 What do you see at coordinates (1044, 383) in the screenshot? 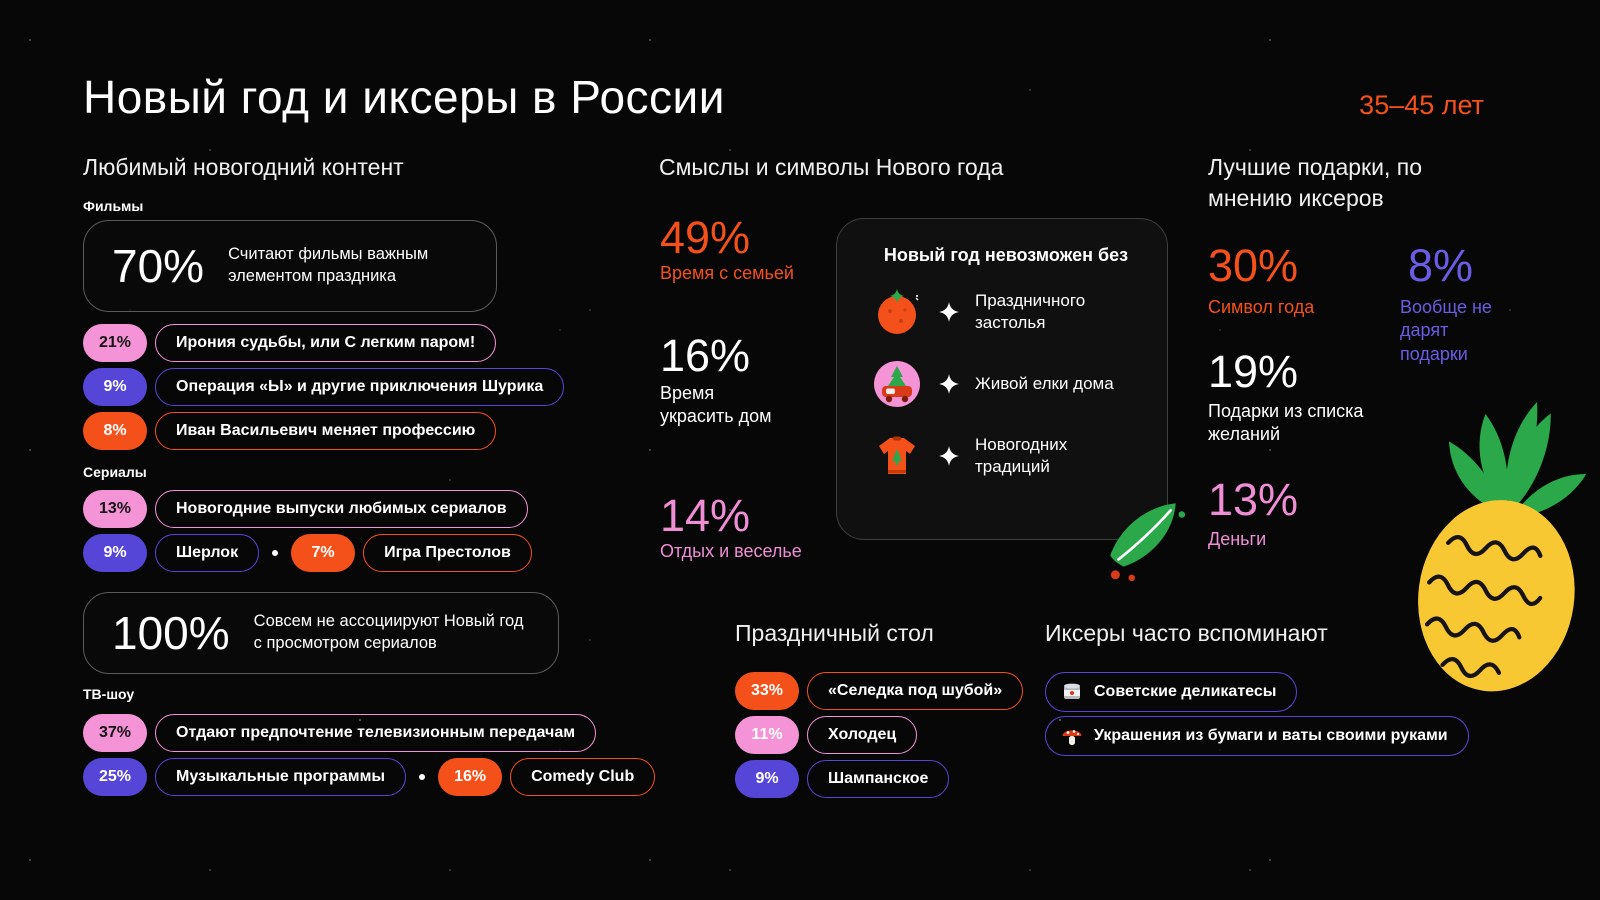
I see `card-item-label: Живой елки дома` at bounding box center [1044, 383].